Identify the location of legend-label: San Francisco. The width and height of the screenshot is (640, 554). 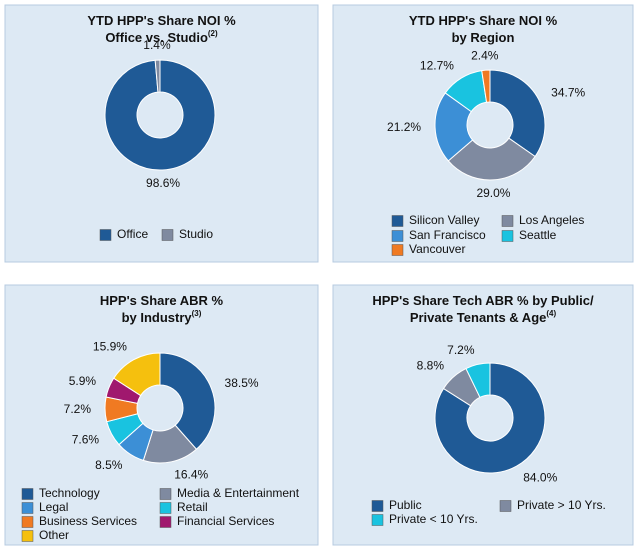
(447, 235).